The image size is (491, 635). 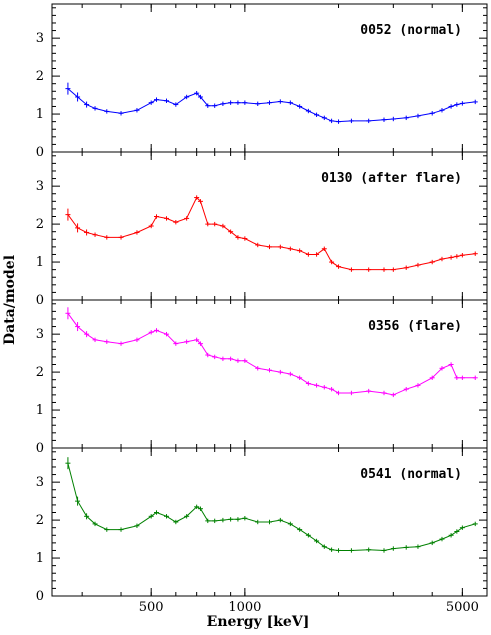 I want to click on panel-label: 0130 (after flare), so click(x=391, y=178).